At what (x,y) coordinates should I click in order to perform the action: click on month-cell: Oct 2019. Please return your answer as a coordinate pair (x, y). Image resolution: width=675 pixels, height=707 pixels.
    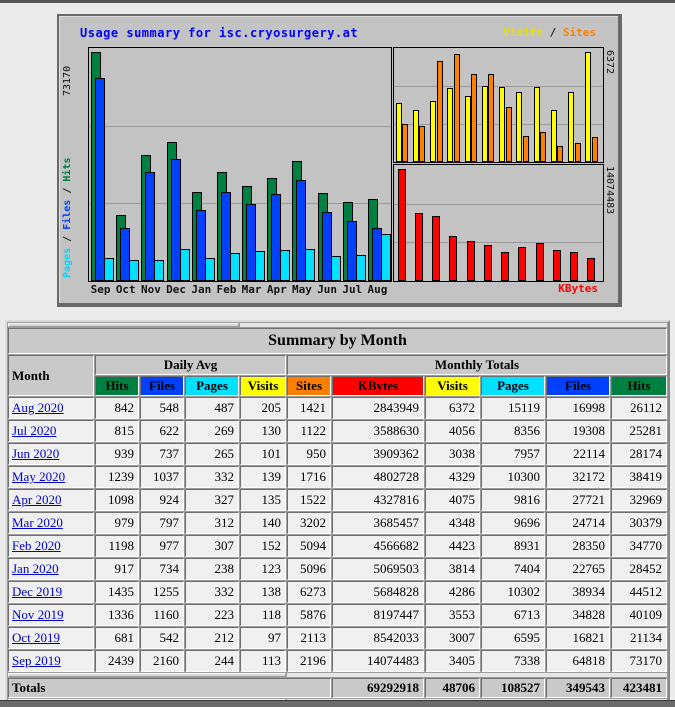
    Looking at the image, I should click on (51, 638).